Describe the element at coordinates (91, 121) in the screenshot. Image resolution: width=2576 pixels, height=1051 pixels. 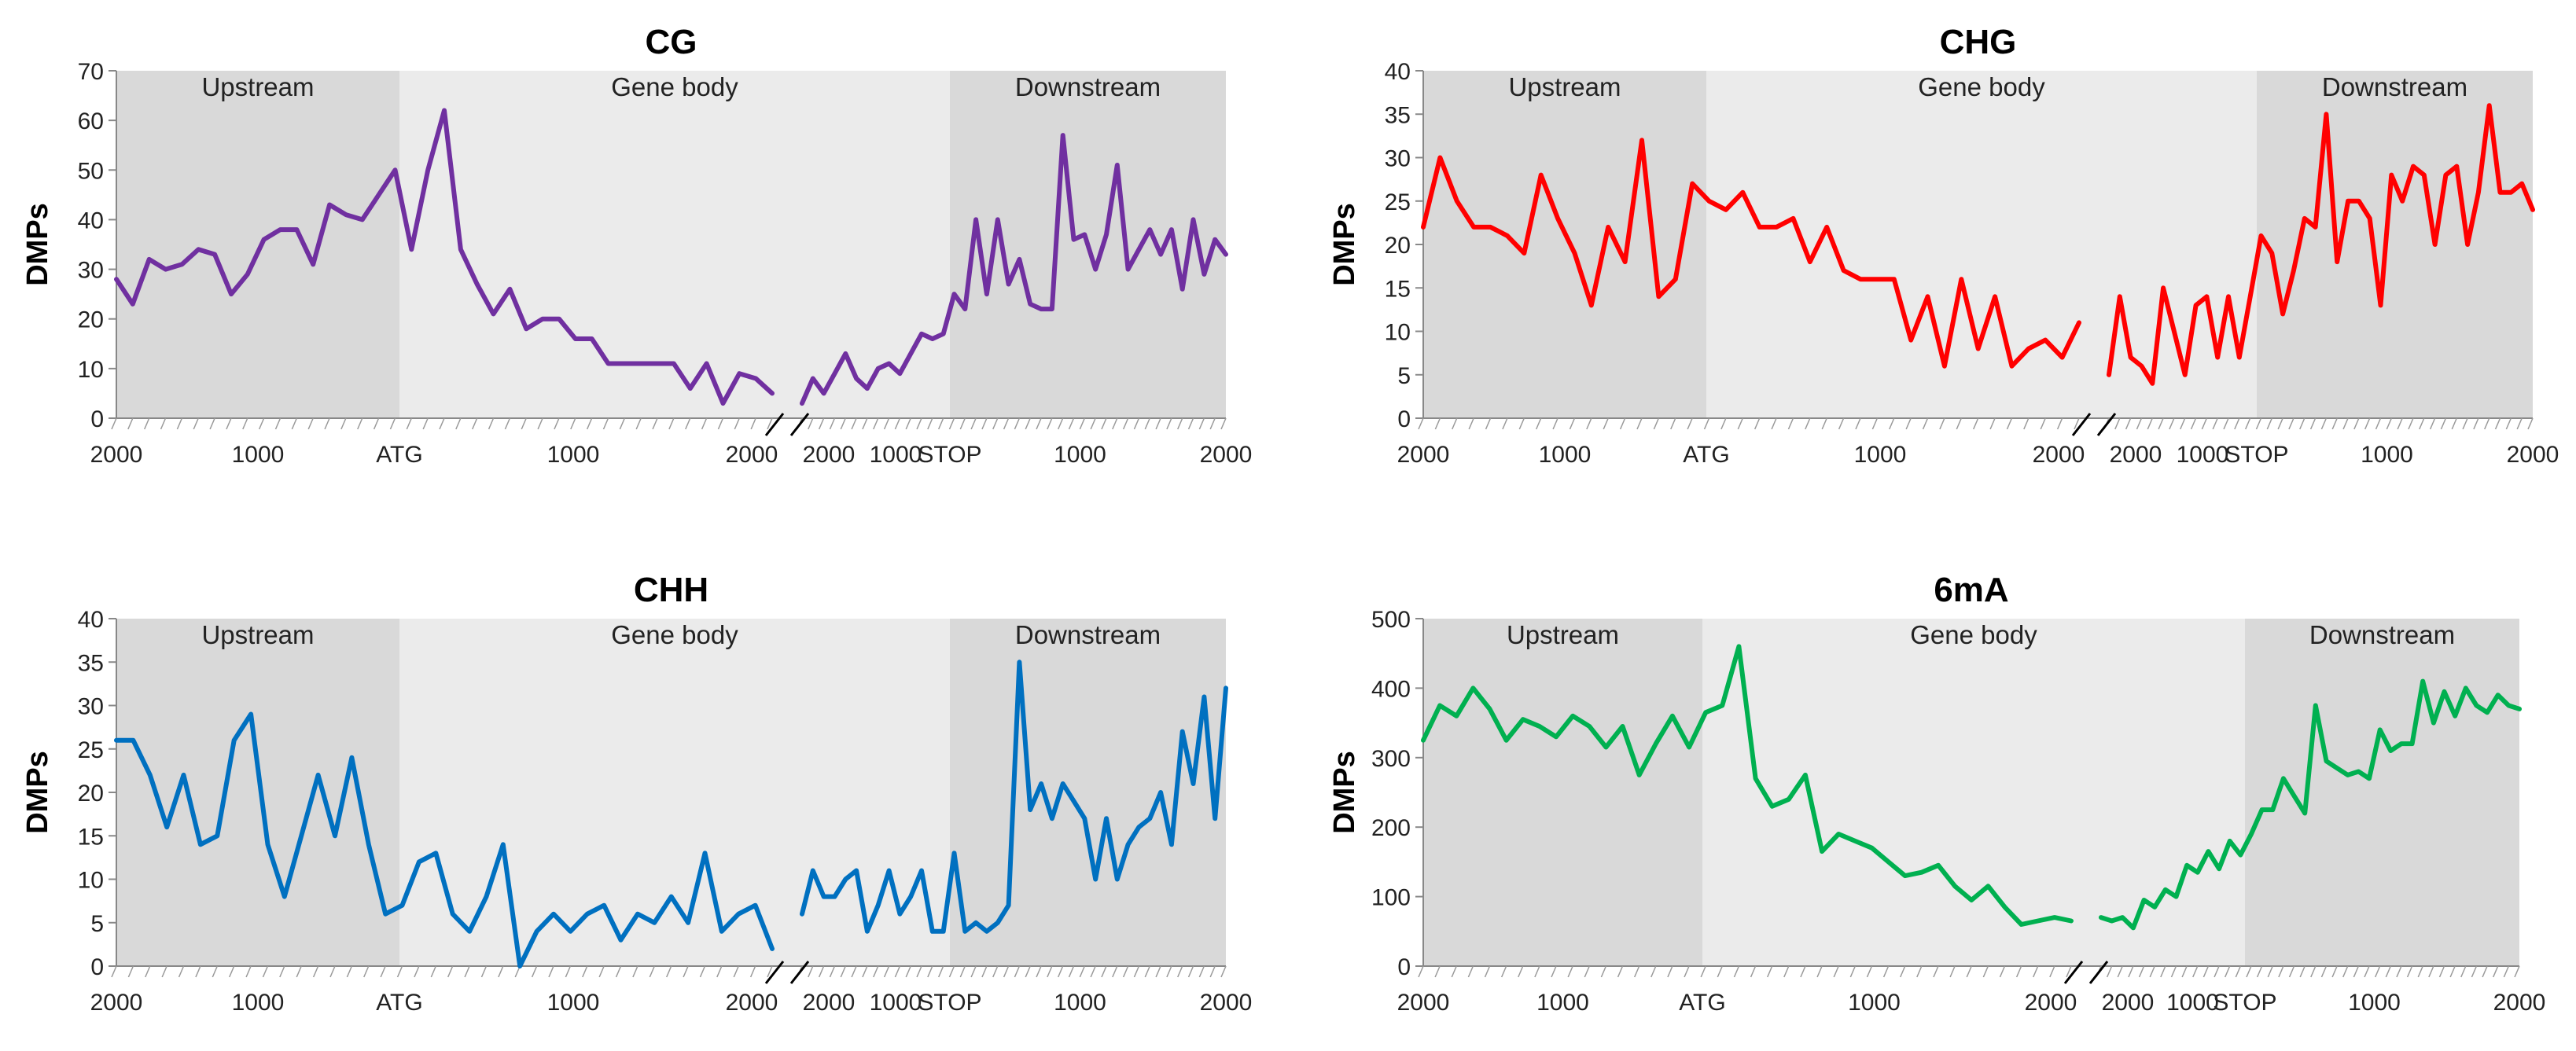
I see `y-tick-label: 60` at that location.